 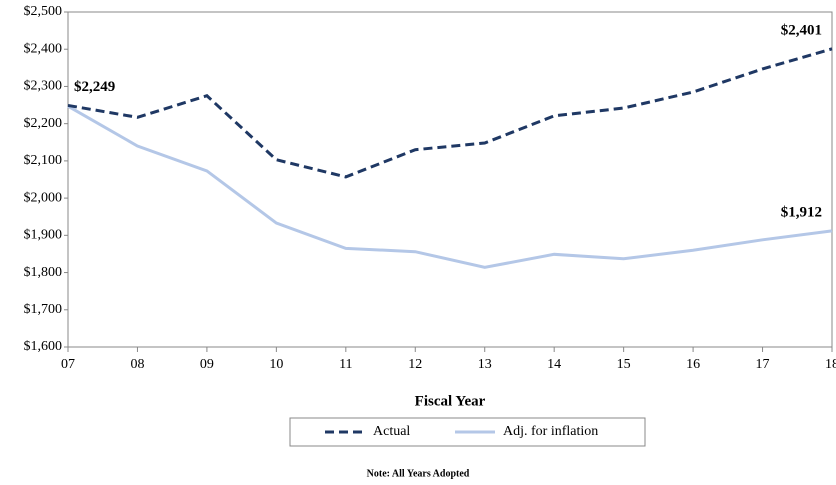 I want to click on y-tick-label: $2,300, so click(x=43, y=86).